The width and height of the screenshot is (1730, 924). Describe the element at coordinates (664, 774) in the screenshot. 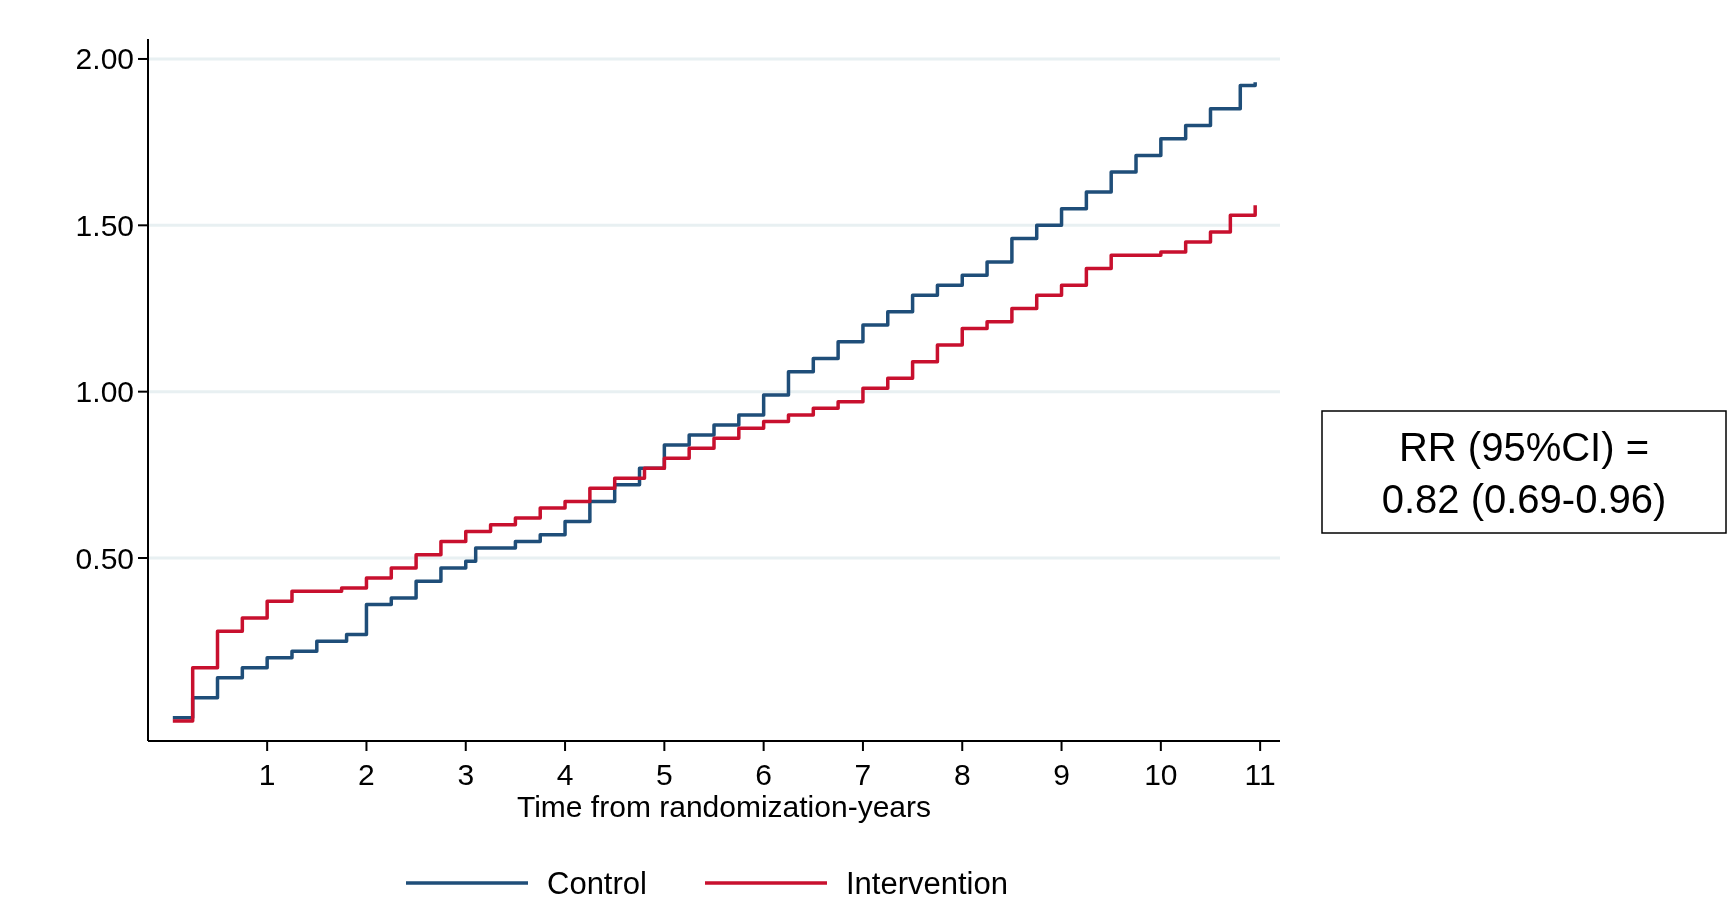

I see `x-tick-label: 5` at that location.